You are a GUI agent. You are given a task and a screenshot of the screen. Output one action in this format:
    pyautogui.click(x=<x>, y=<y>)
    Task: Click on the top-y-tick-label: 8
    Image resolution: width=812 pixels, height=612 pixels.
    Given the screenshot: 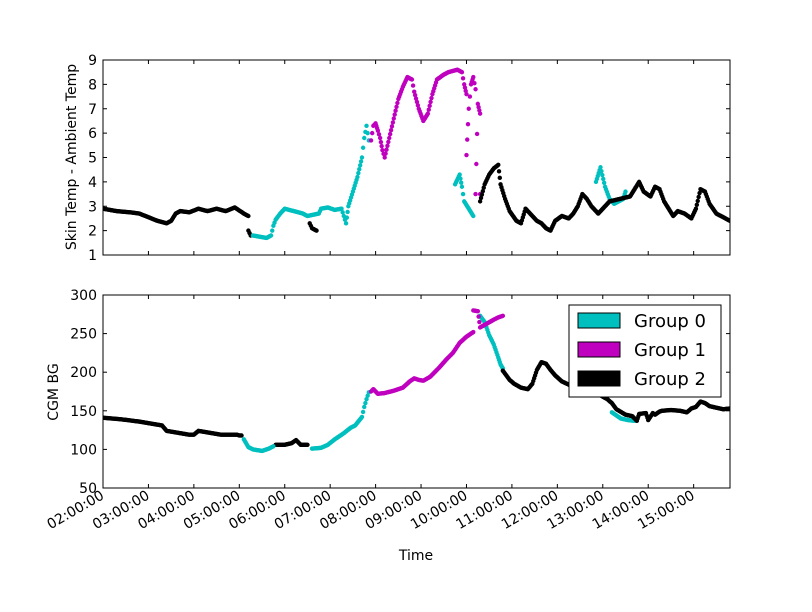 What is the action you would take?
    pyautogui.click(x=92, y=85)
    